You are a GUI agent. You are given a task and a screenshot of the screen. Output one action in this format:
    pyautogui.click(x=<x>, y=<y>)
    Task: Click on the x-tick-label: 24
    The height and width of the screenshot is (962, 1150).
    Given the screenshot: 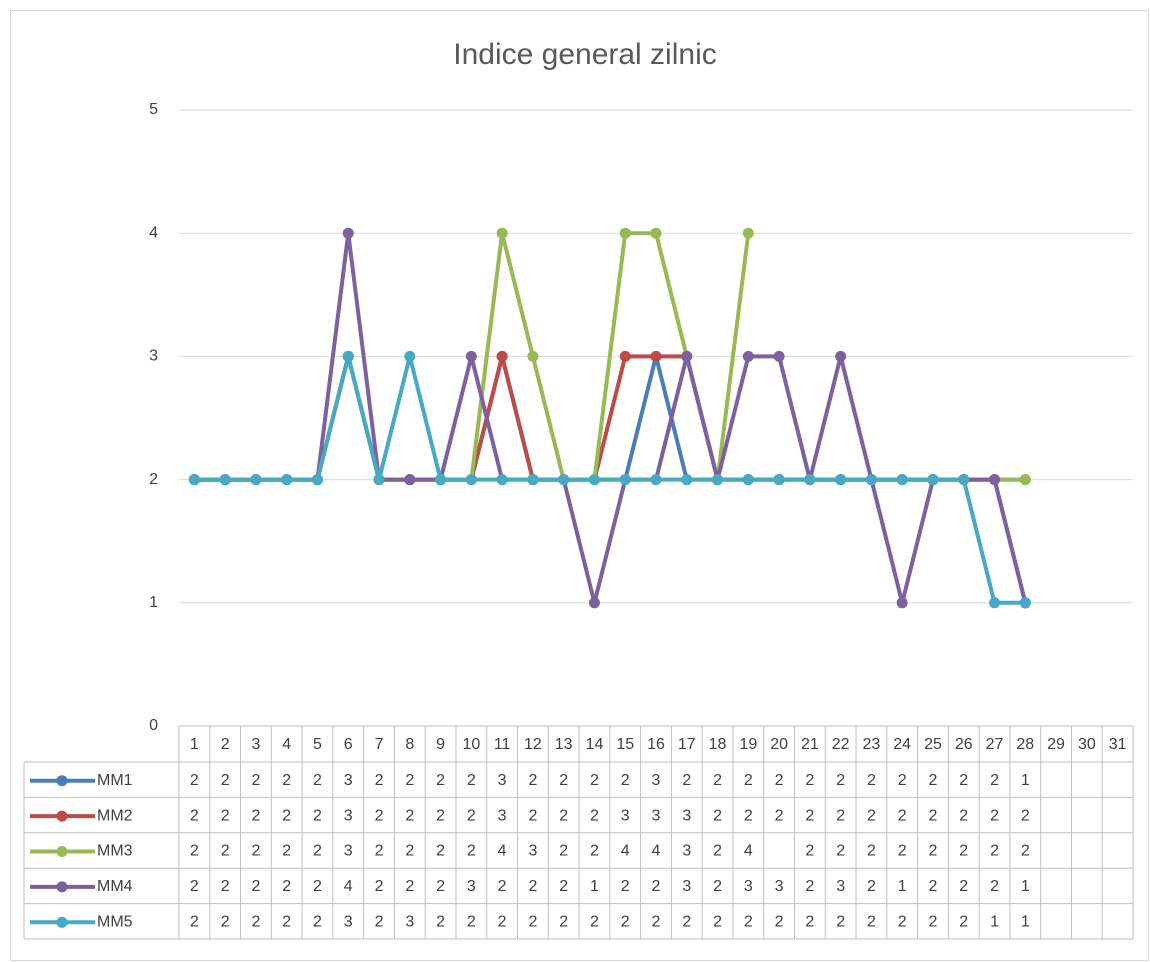 What is the action you would take?
    pyautogui.click(x=902, y=744)
    